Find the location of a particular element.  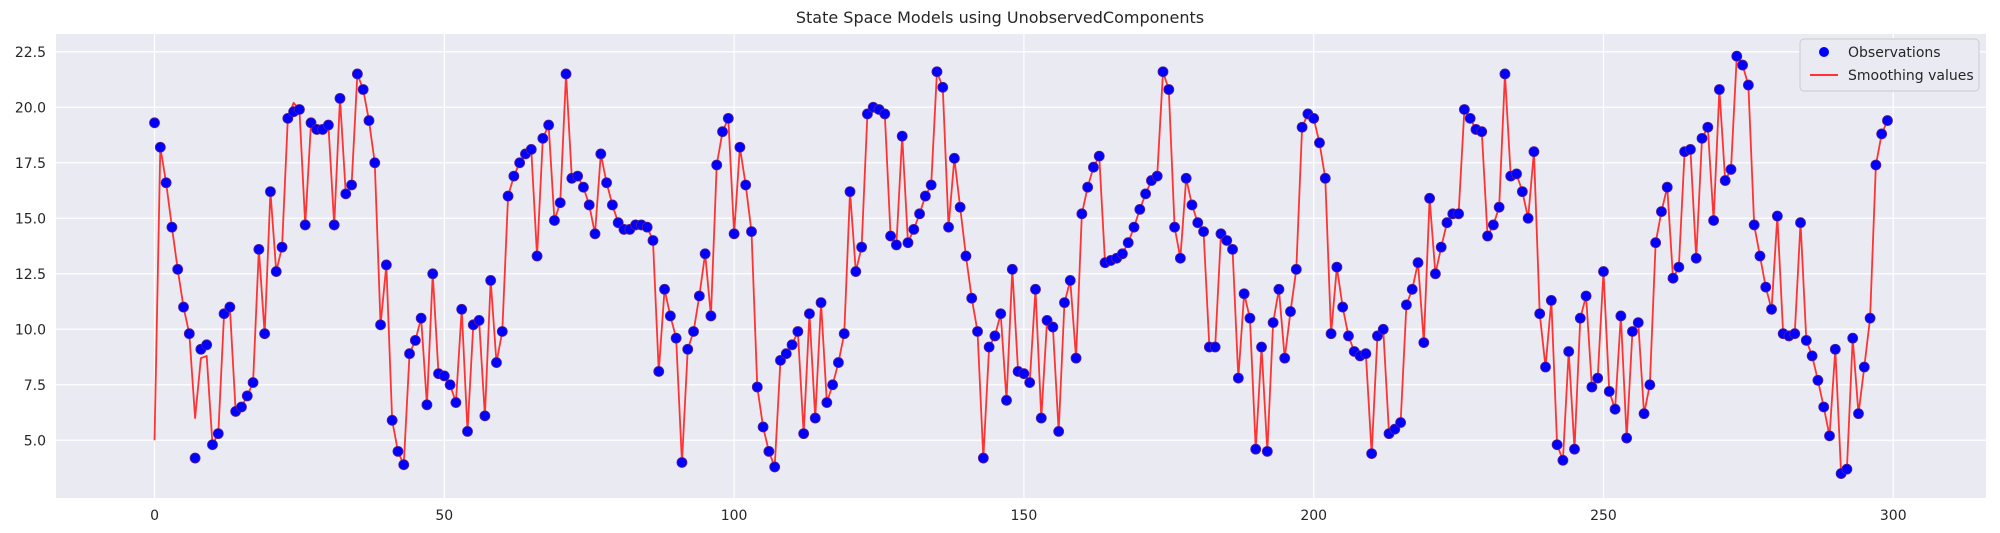

x-tick-label: 50 is located at coordinates (444, 516).